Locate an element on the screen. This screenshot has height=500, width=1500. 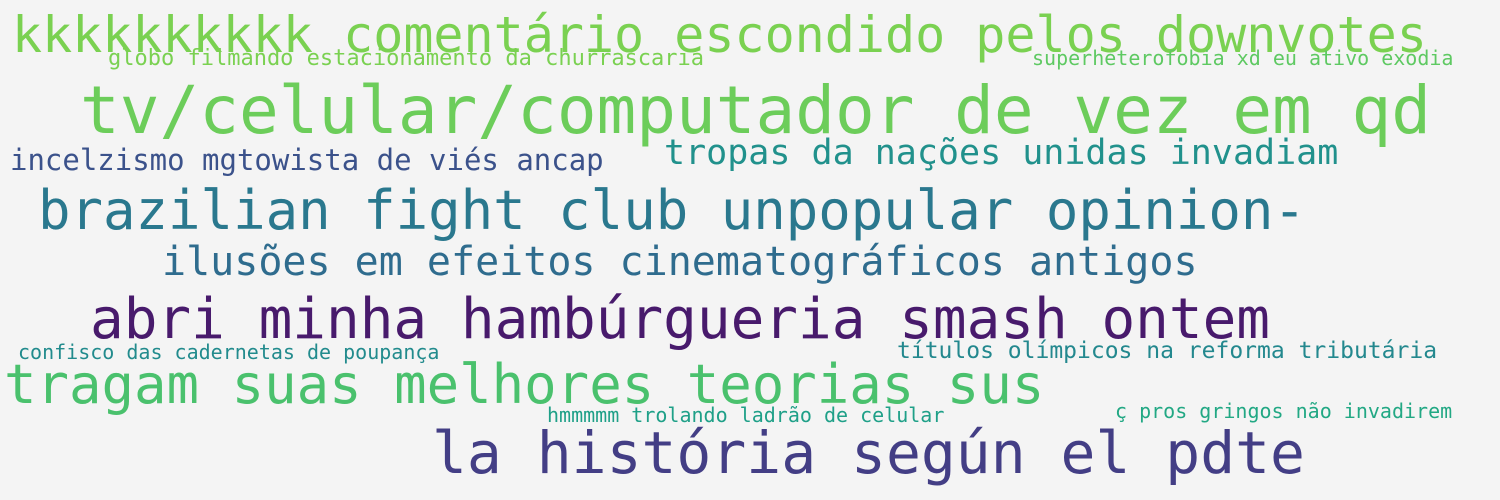
cloud-phrase: tv/celular/computador de vez em qd is located at coordinates (756, 110).